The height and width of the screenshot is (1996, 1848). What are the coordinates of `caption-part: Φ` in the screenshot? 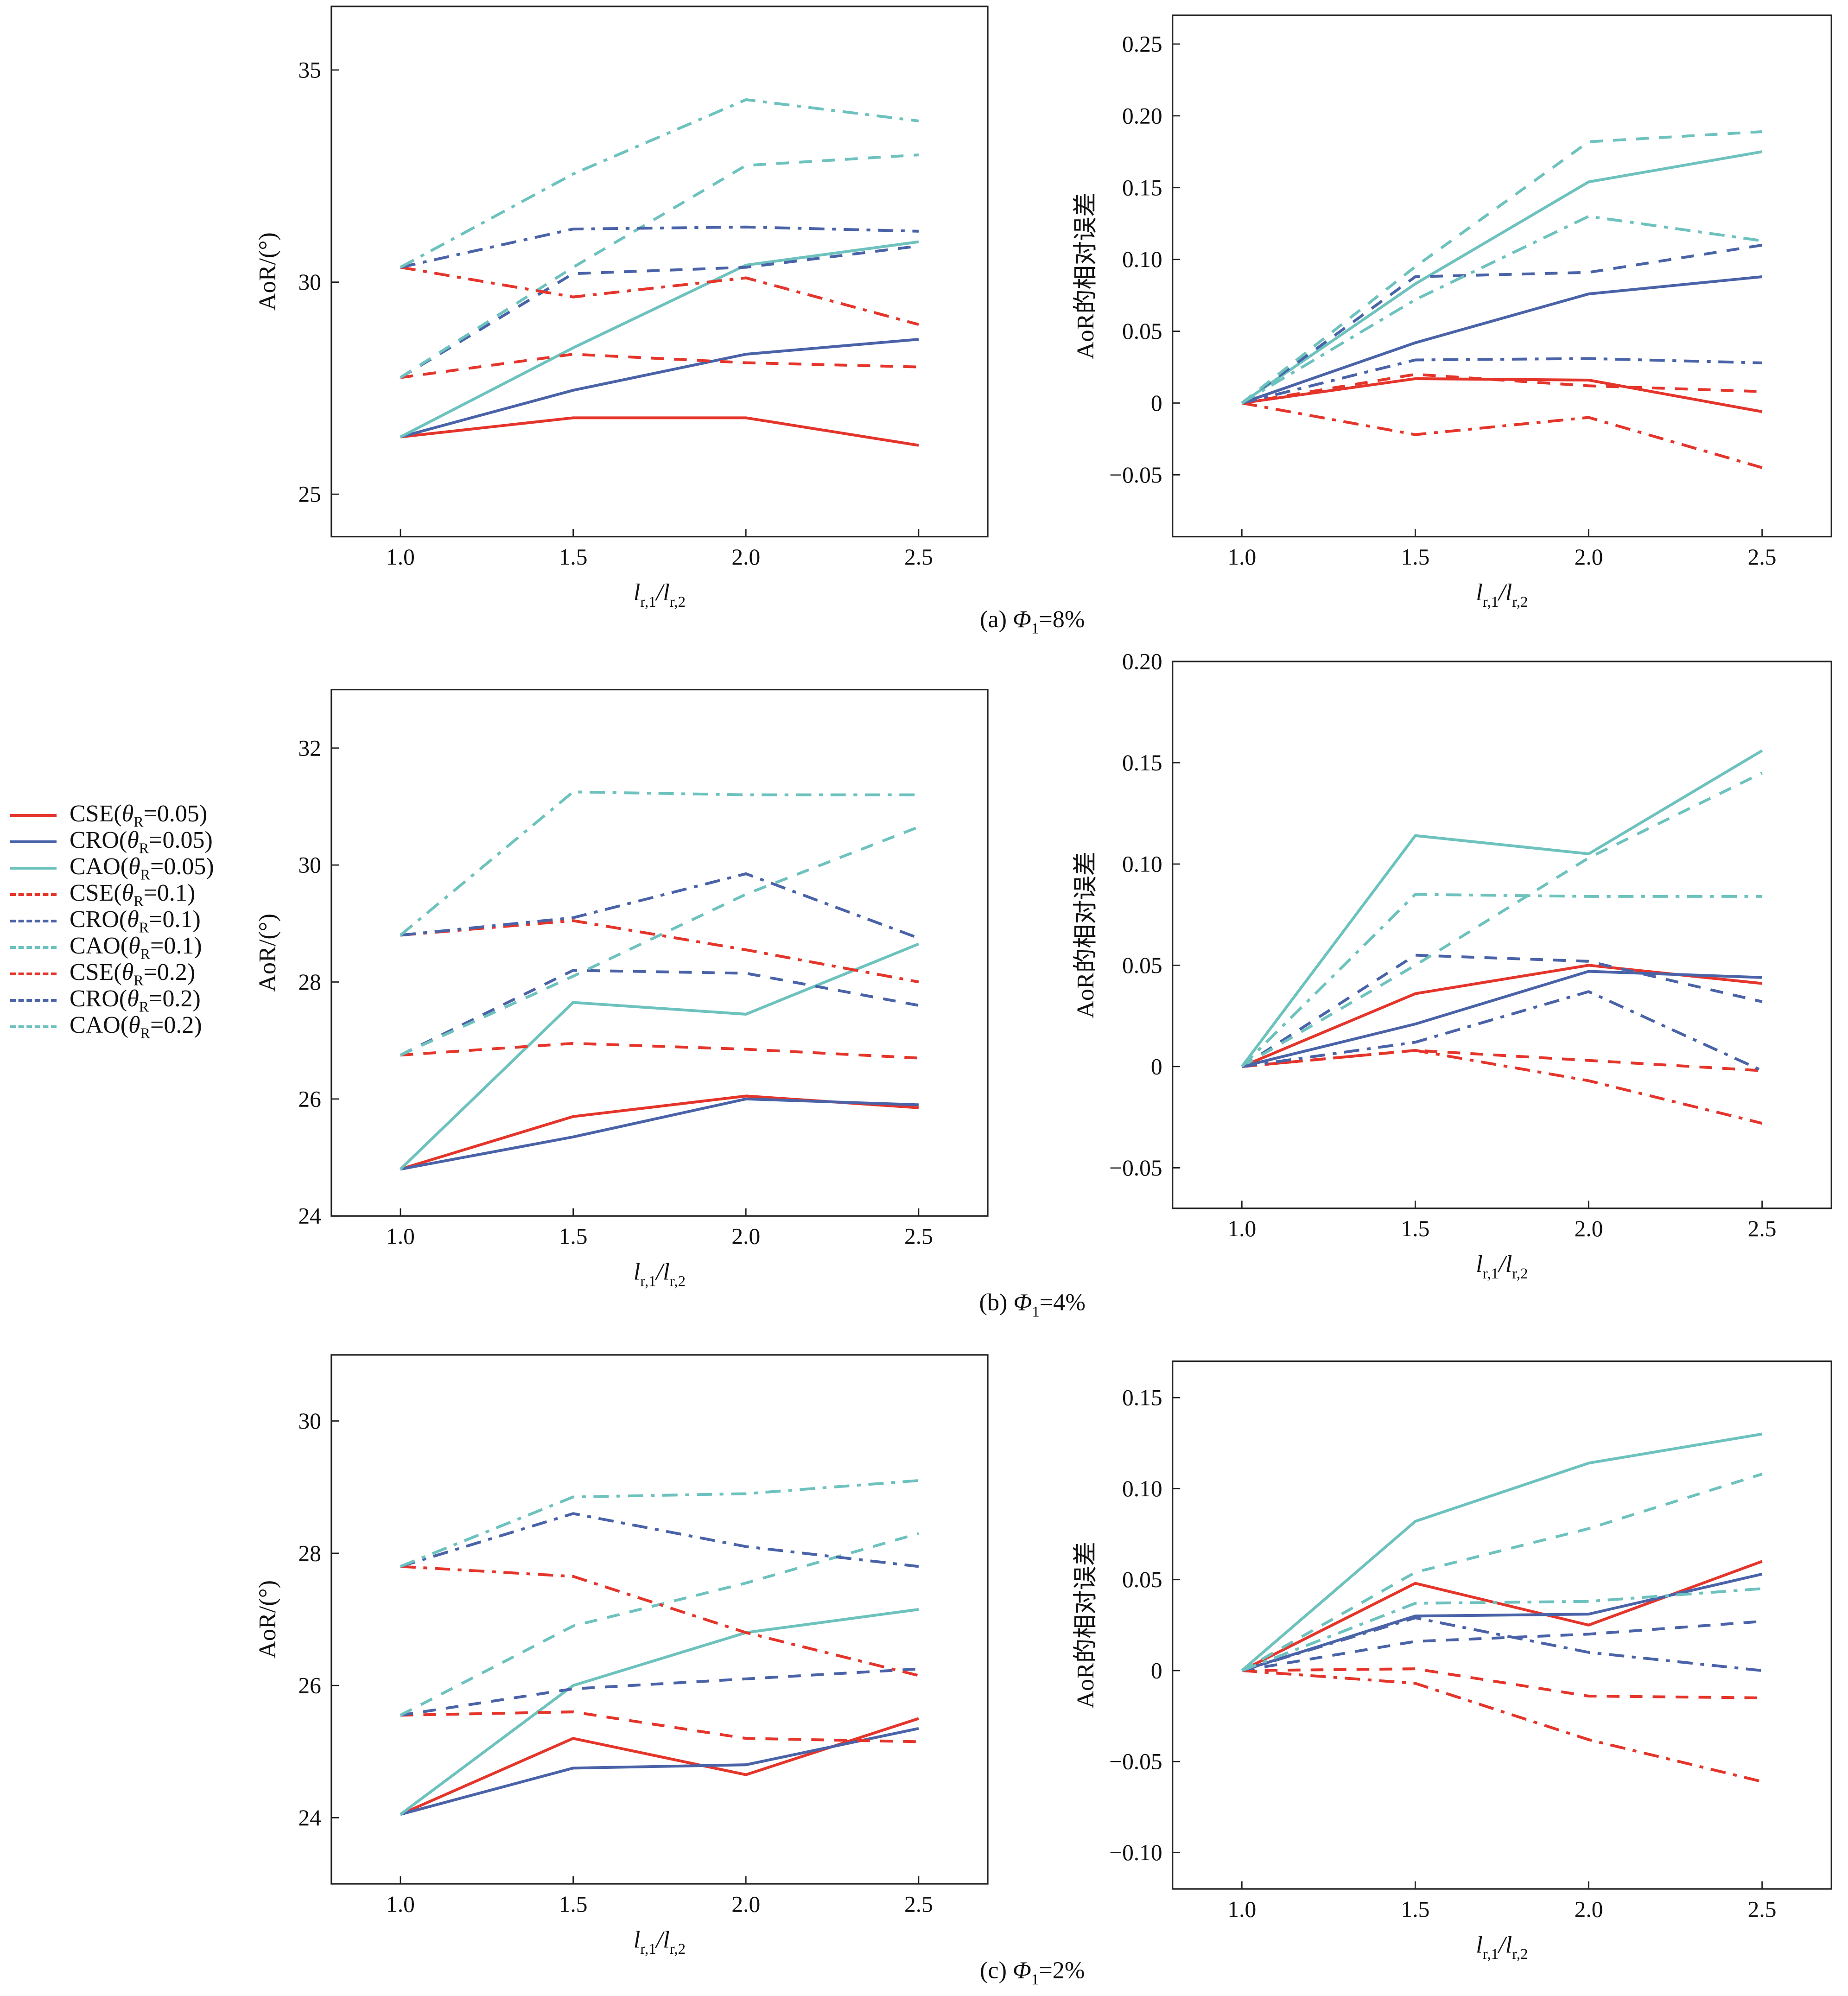 It's located at (1022, 619).